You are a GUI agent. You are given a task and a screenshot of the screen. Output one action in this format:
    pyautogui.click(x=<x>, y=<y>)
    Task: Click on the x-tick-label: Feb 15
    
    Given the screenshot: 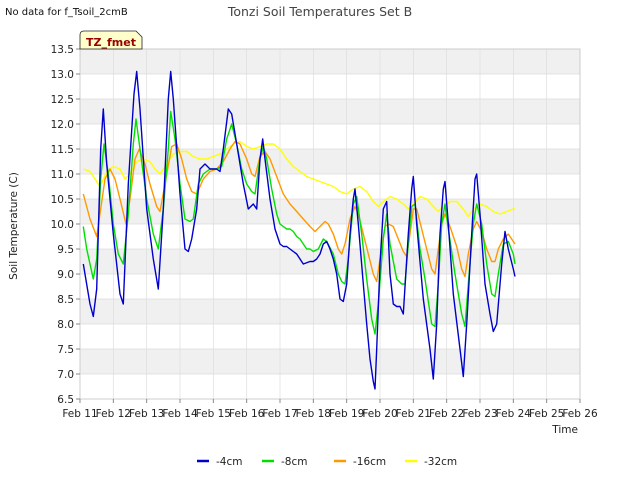 What is the action you would take?
    pyautogui.click(x=213, y=414)
    